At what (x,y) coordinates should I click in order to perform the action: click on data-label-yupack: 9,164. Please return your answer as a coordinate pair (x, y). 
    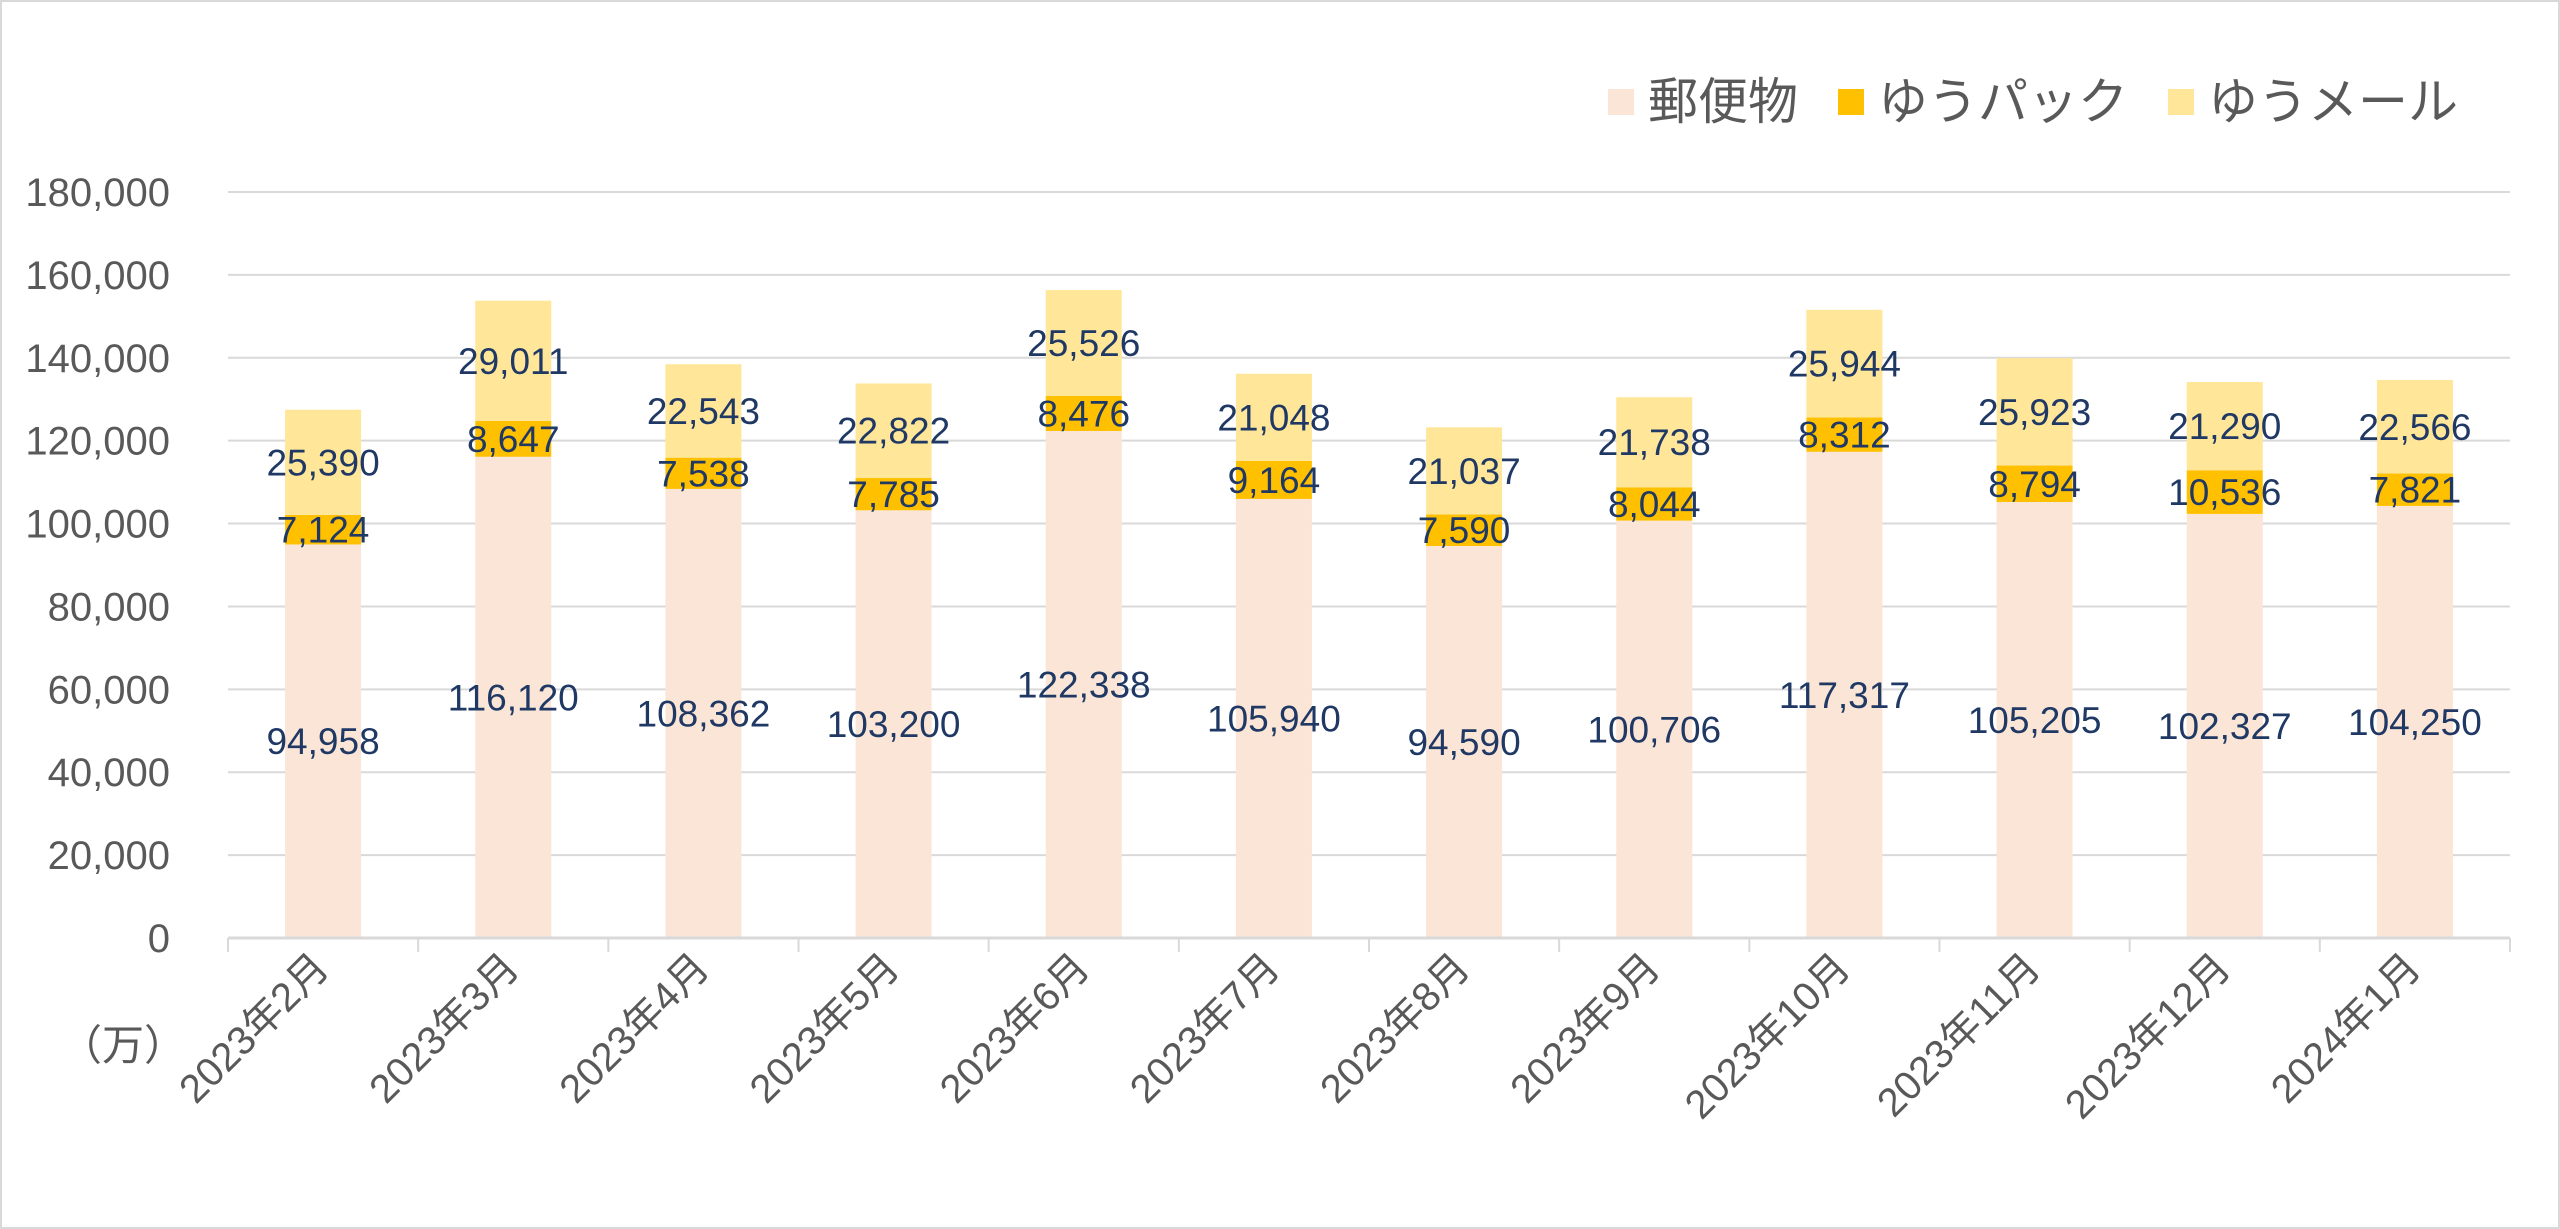
    Looking at the image, I should click on (1274, 480).